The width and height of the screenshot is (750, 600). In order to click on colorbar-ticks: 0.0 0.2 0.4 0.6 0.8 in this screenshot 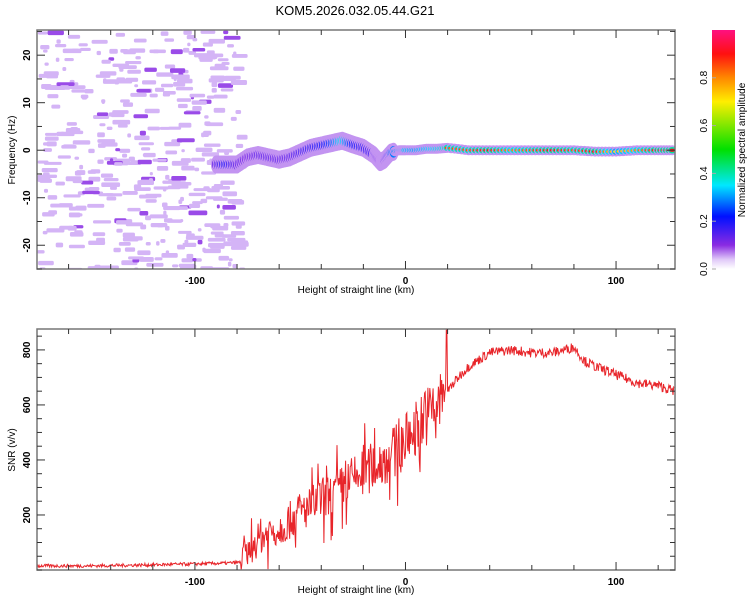, I will do `click(707, 173)`.